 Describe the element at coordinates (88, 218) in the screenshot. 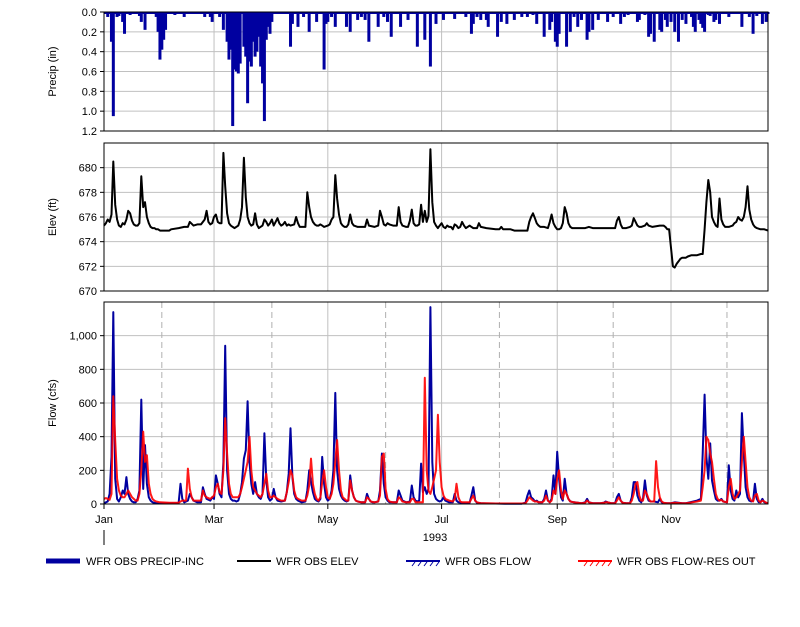

I see `elev-ytick-label: 676` at that location.